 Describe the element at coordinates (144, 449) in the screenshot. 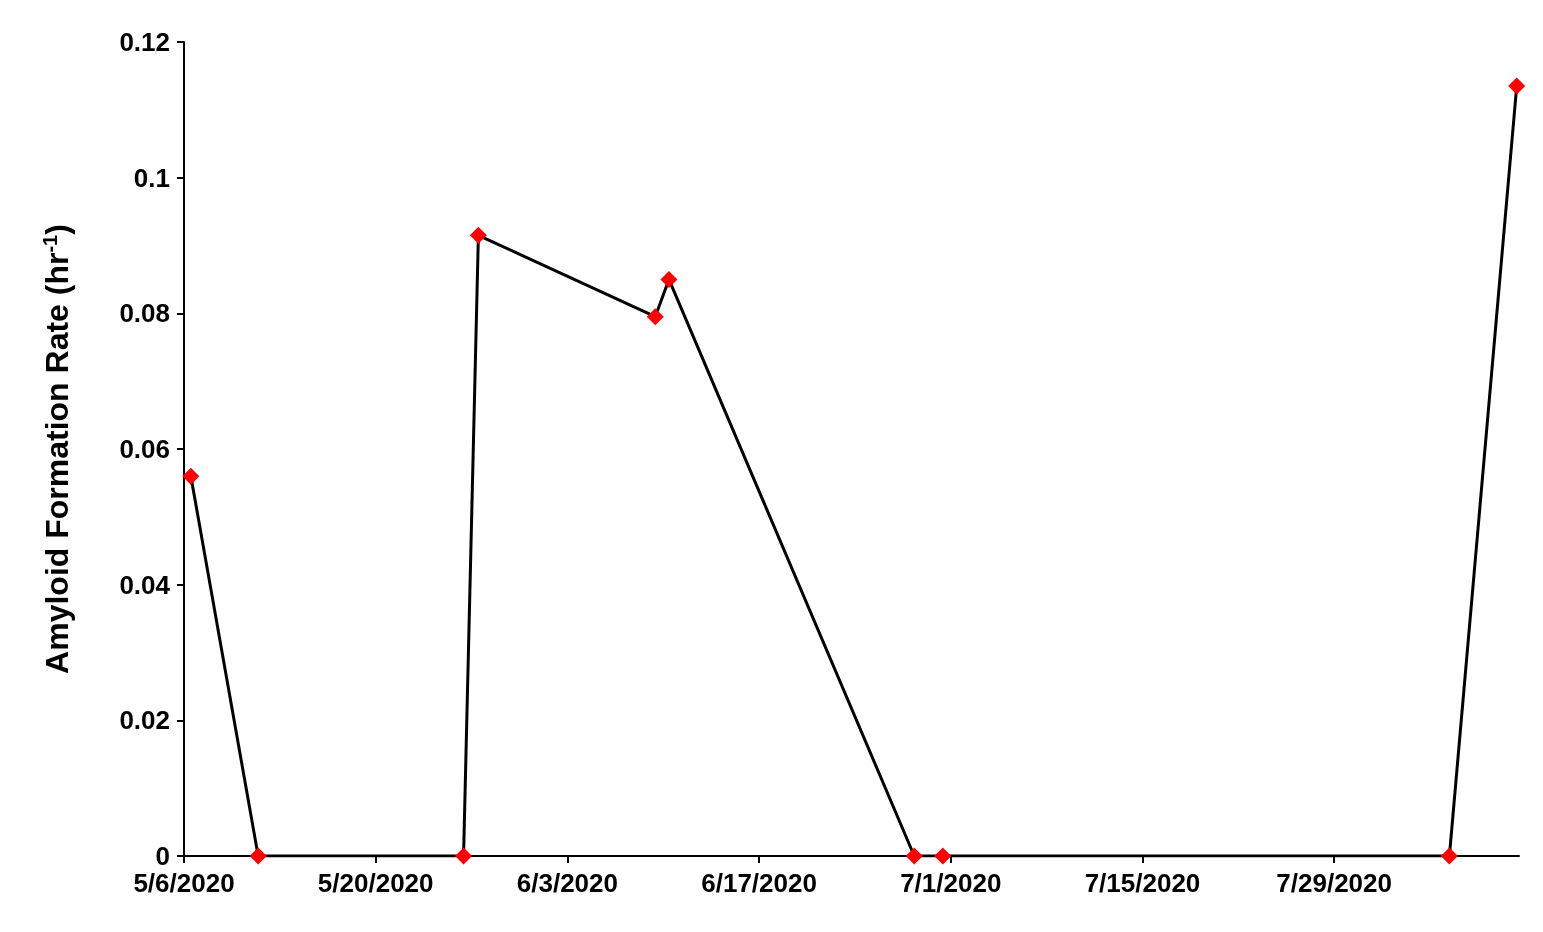

I see `y-tick-label: 0.06` at that location.